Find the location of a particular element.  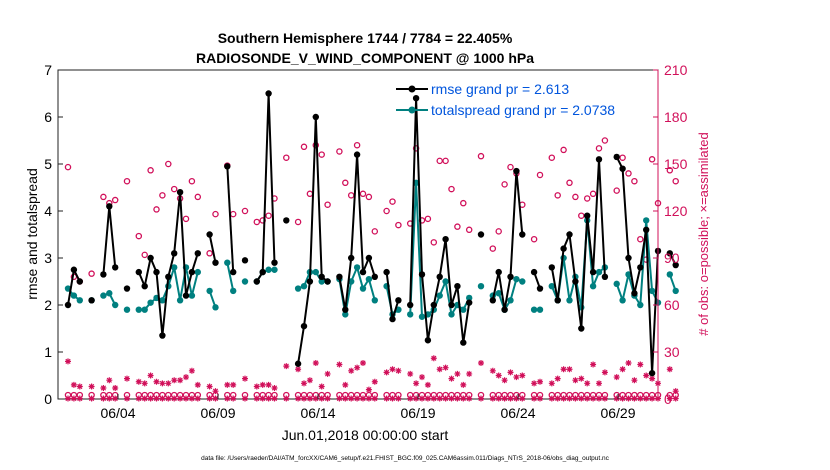

spread-line is located at coordinates (230, 277).